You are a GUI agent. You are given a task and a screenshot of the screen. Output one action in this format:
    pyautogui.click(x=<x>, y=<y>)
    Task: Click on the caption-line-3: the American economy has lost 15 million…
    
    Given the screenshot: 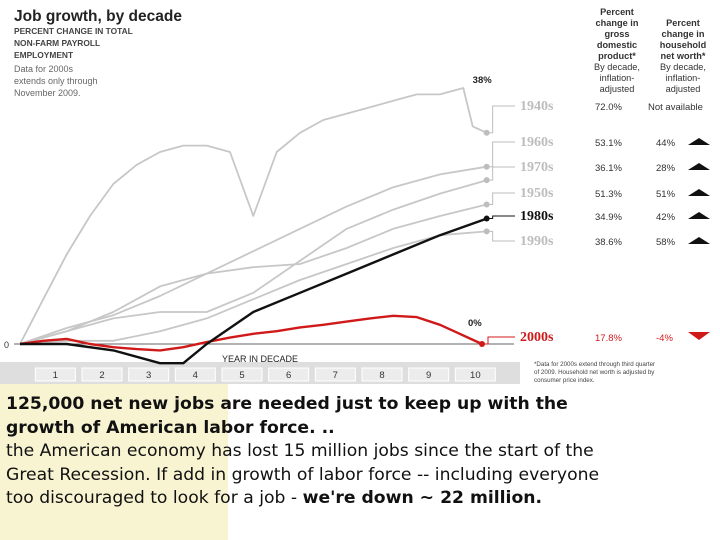 What is the action you would take?
    pyautogui.click(x=300, y=451)
    